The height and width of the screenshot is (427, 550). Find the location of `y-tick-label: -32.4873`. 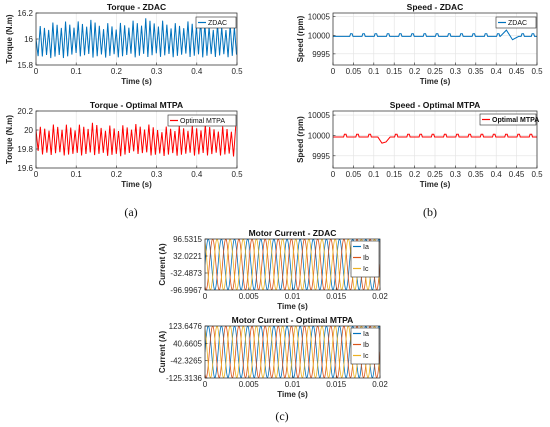

y-tick-label: -32.4873 is located at coordinates (186, 273).